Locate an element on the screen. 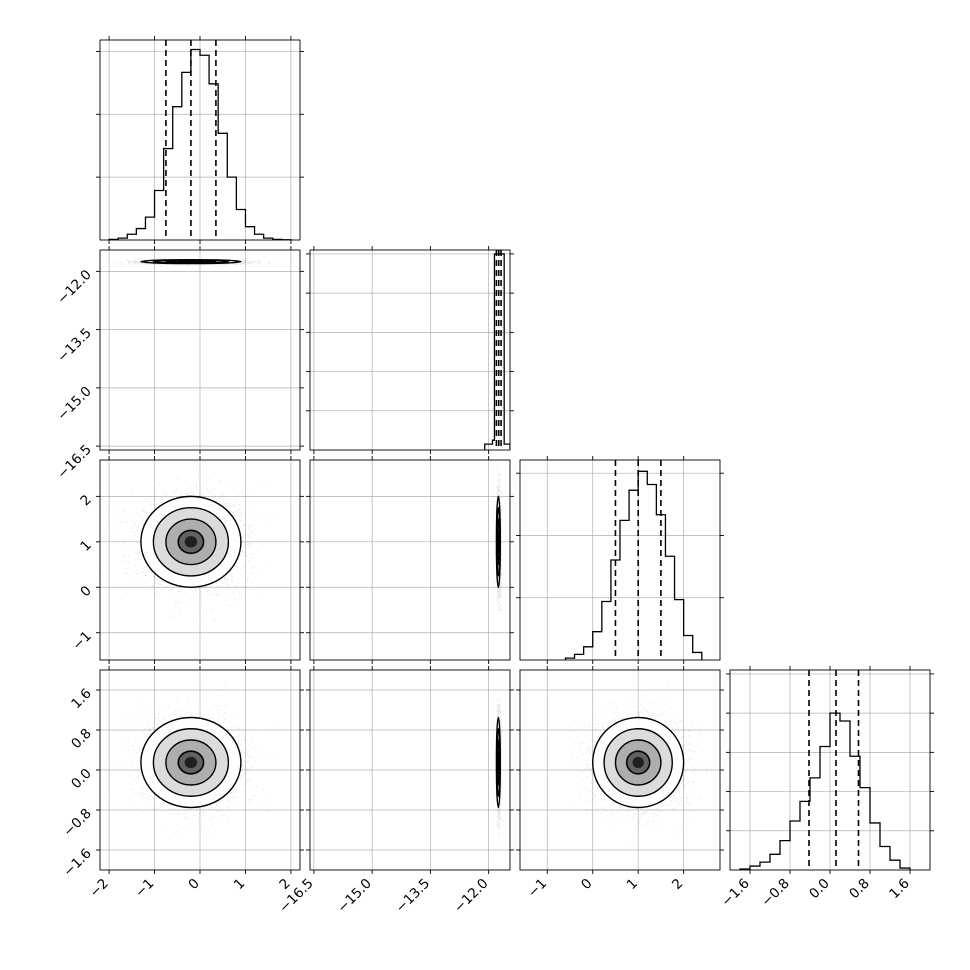  x-tick-label: 0.0 is located at coordinates (819, 889).